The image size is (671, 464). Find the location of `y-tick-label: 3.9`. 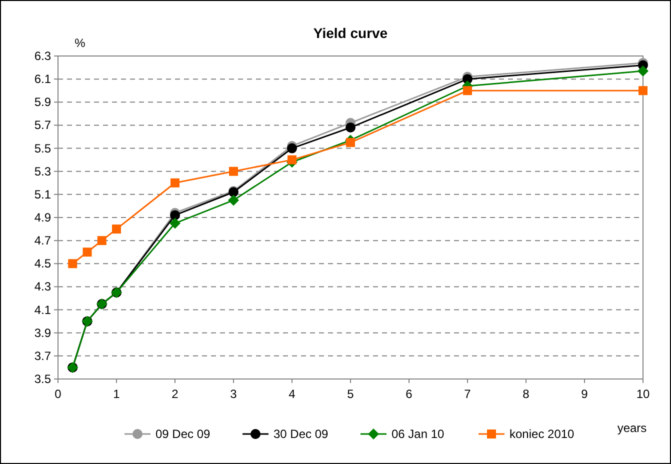

y-tick-label: 3.9 is located at coordinates (43, 333).